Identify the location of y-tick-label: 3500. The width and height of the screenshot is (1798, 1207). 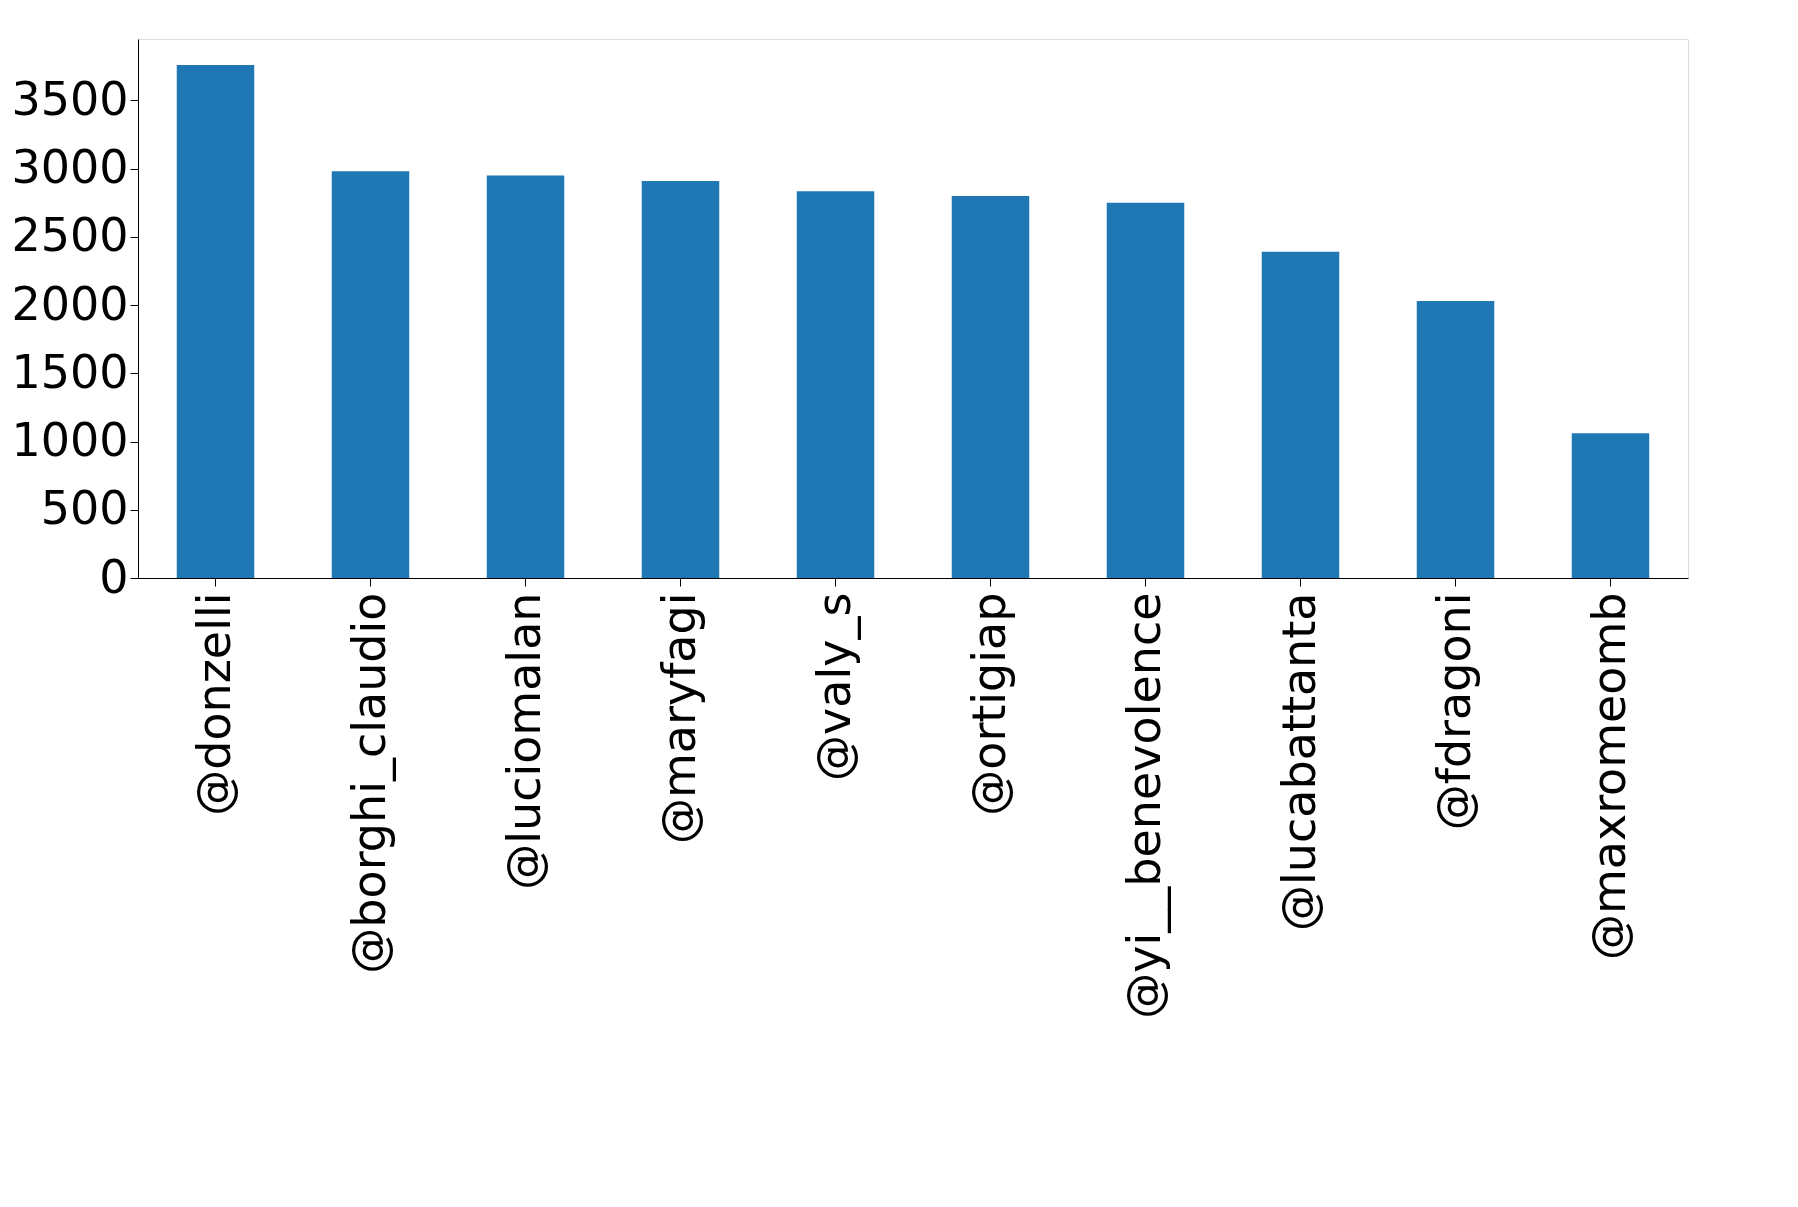
(70, 98).